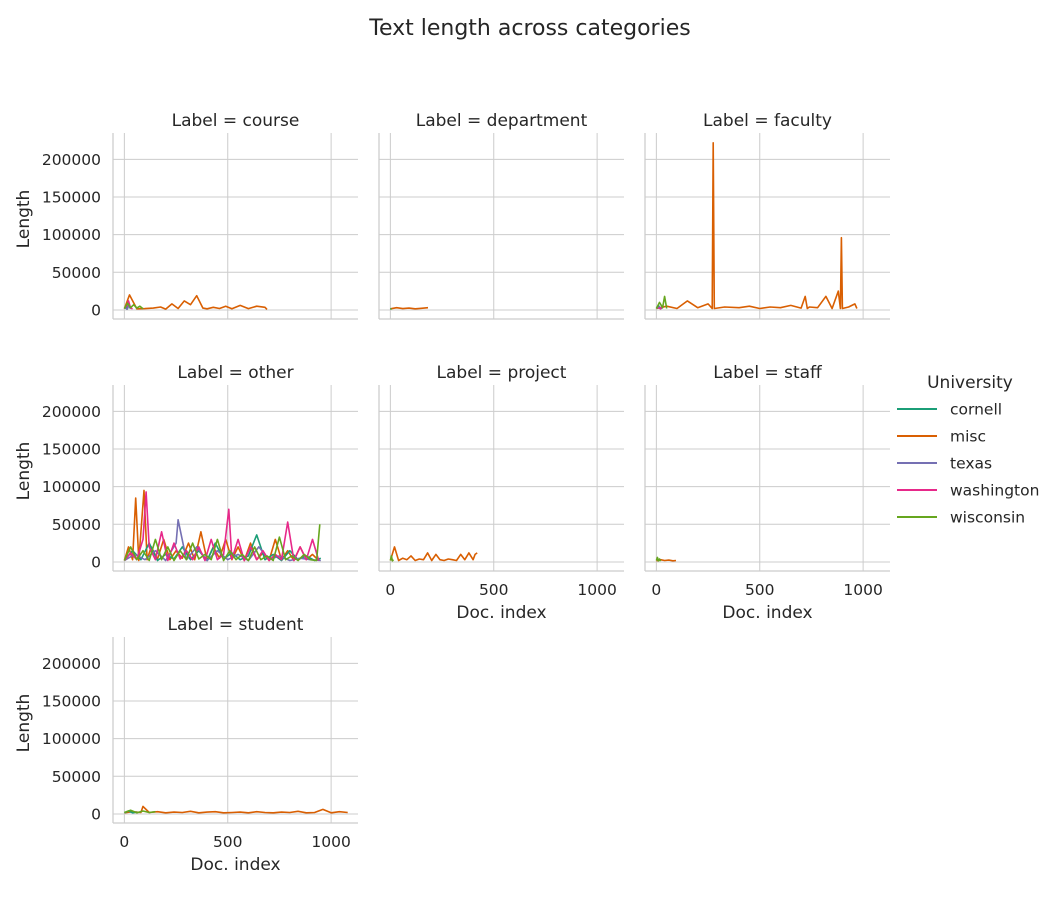  What do you see at coordinates (236, 121) in the screenshot?
I see `facet-title: Label = course` at bounding box center [236, 121].